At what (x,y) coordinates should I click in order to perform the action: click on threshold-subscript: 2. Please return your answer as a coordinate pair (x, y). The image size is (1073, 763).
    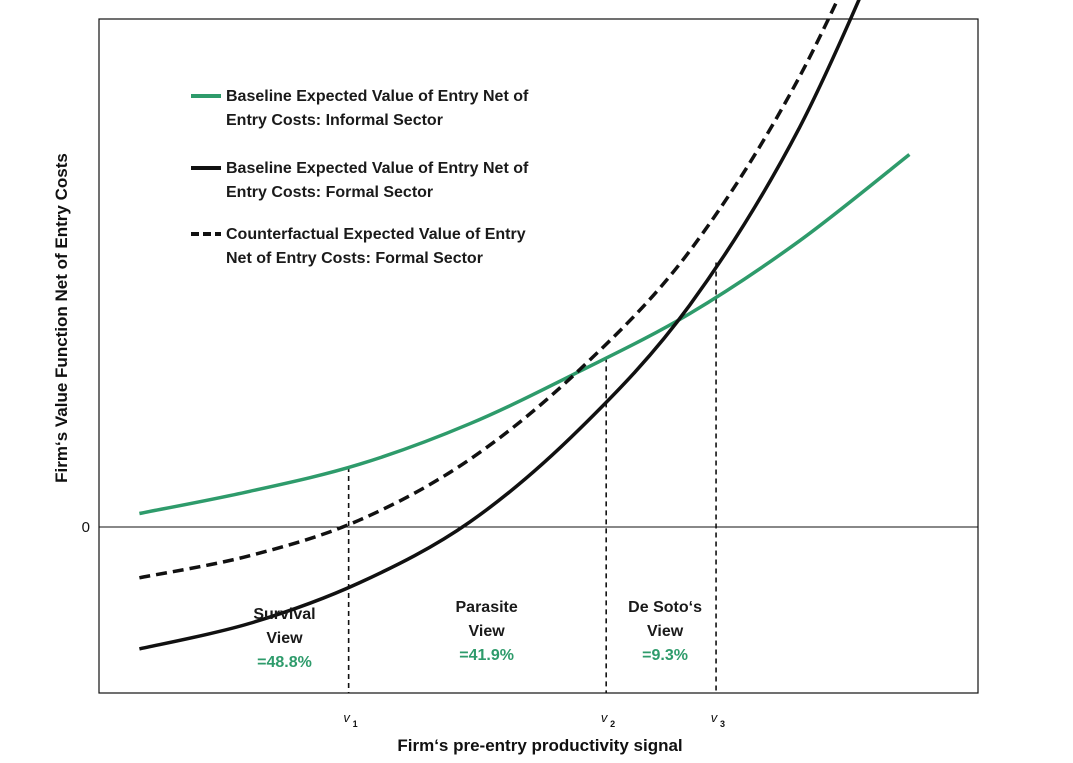
    Looking at the image, I should click on (612, 724).